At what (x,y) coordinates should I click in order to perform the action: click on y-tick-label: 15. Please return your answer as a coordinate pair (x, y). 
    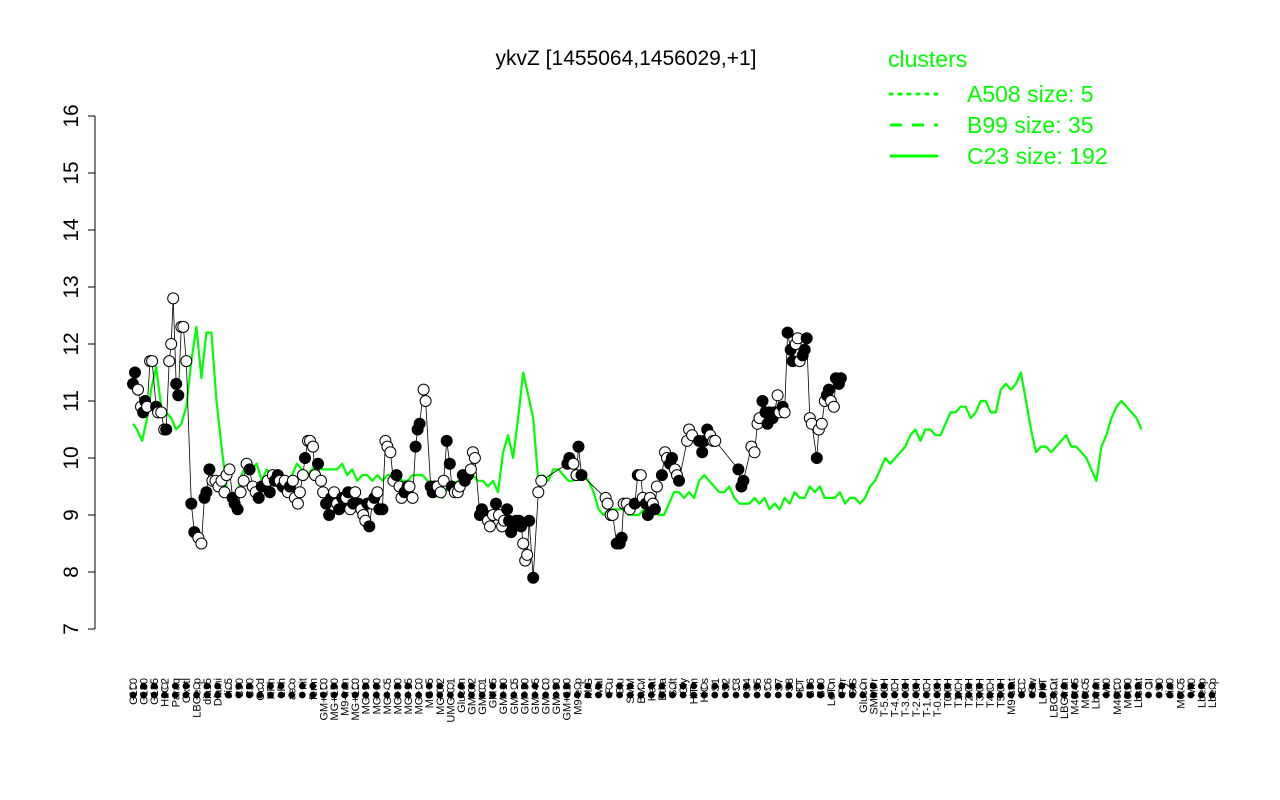
    Looking at the image, I should click on (71, 172).